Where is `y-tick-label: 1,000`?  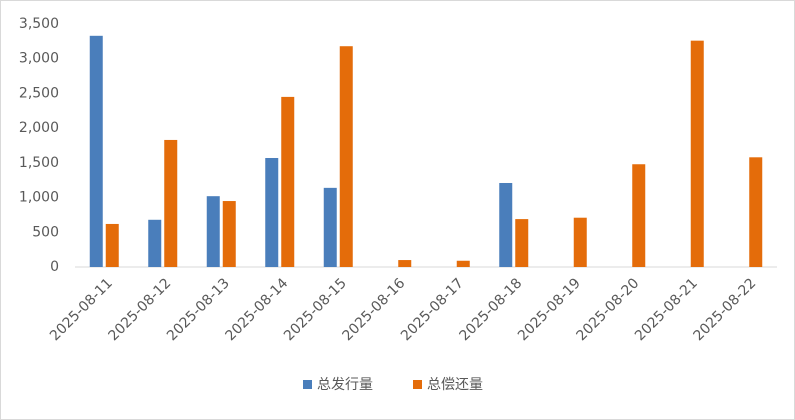
y-tick-label: 1,000 is located at coordinates (39, 198).